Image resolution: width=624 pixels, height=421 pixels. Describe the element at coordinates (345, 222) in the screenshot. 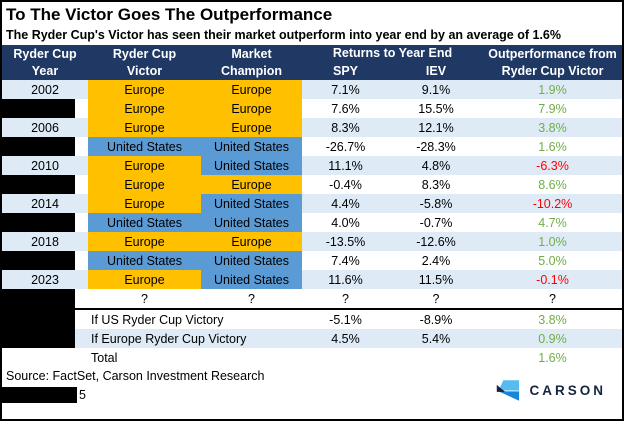

I see `spy-cell: 4.0%` at that location.